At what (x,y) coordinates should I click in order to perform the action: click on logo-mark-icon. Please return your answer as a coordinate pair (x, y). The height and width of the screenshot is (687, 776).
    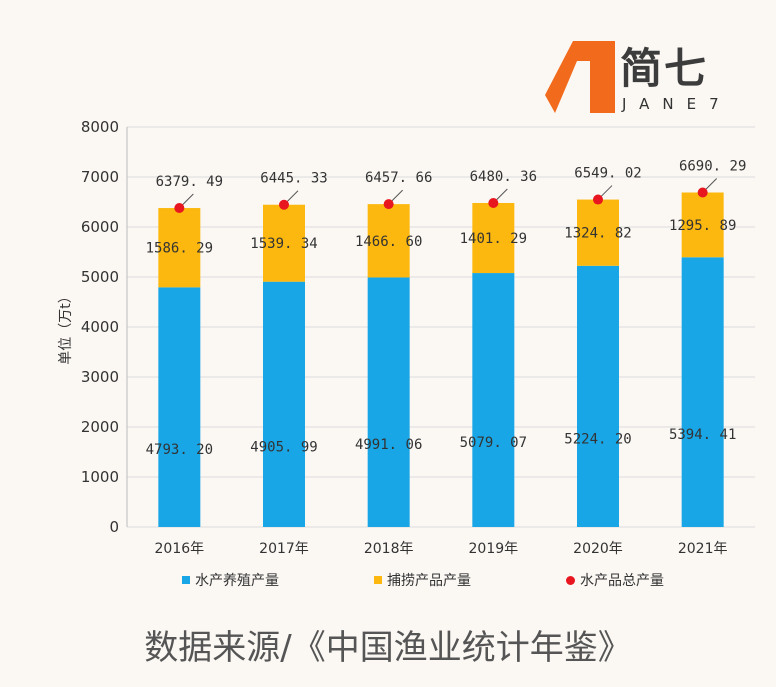
    Looking at the image, I should click on (580, 77).